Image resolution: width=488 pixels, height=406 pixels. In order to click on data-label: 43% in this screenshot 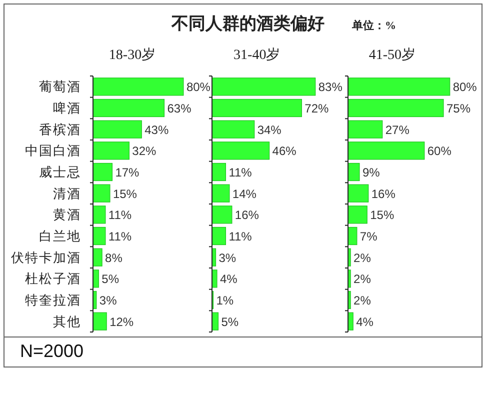, I will do `click(156, 129)`.